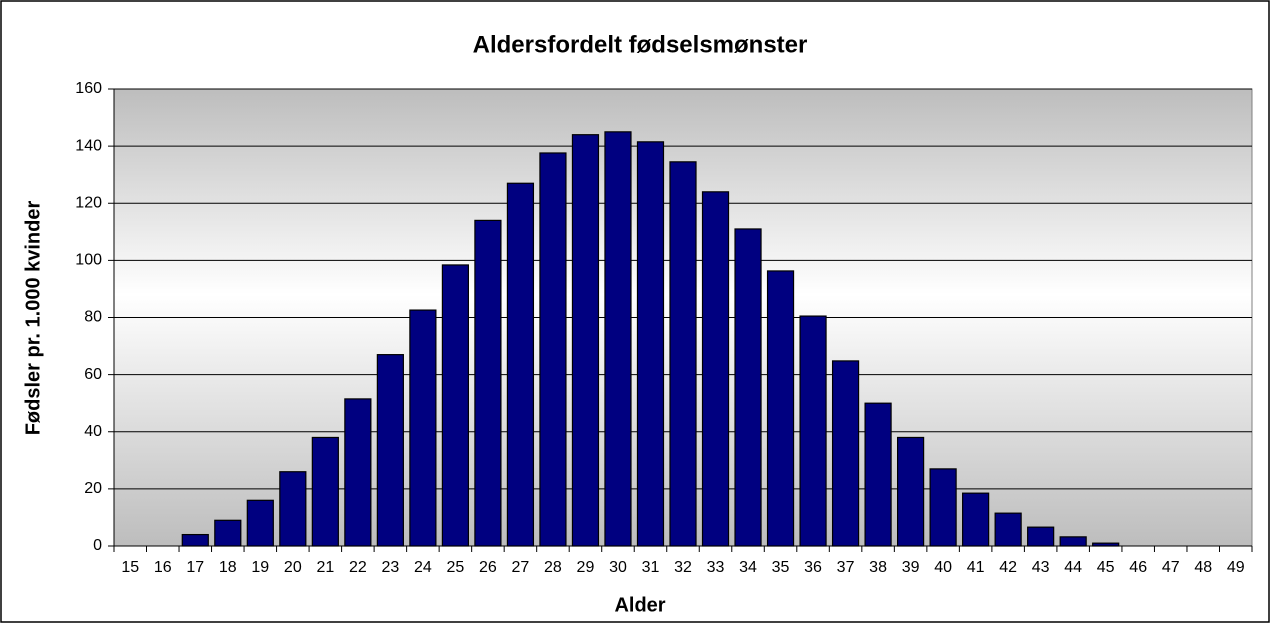 The width and height of the screenshot is (1271, 624). Describe the element at coordinates (33, 318) in the screenshot. I see `y-axis-title: Fødsler pr. 1.000 kvinder` at that location.